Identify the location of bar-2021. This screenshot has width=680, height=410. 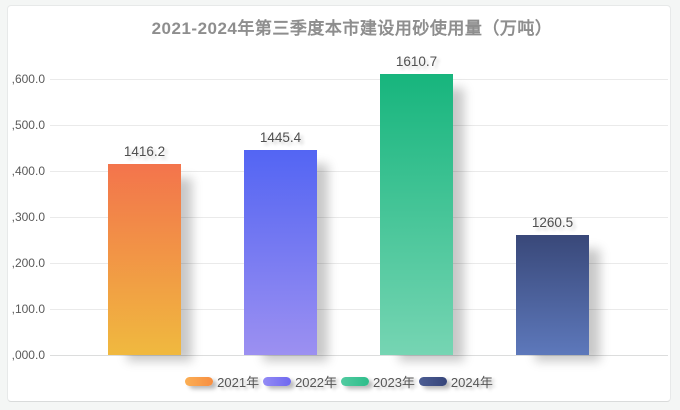
(144, 259).